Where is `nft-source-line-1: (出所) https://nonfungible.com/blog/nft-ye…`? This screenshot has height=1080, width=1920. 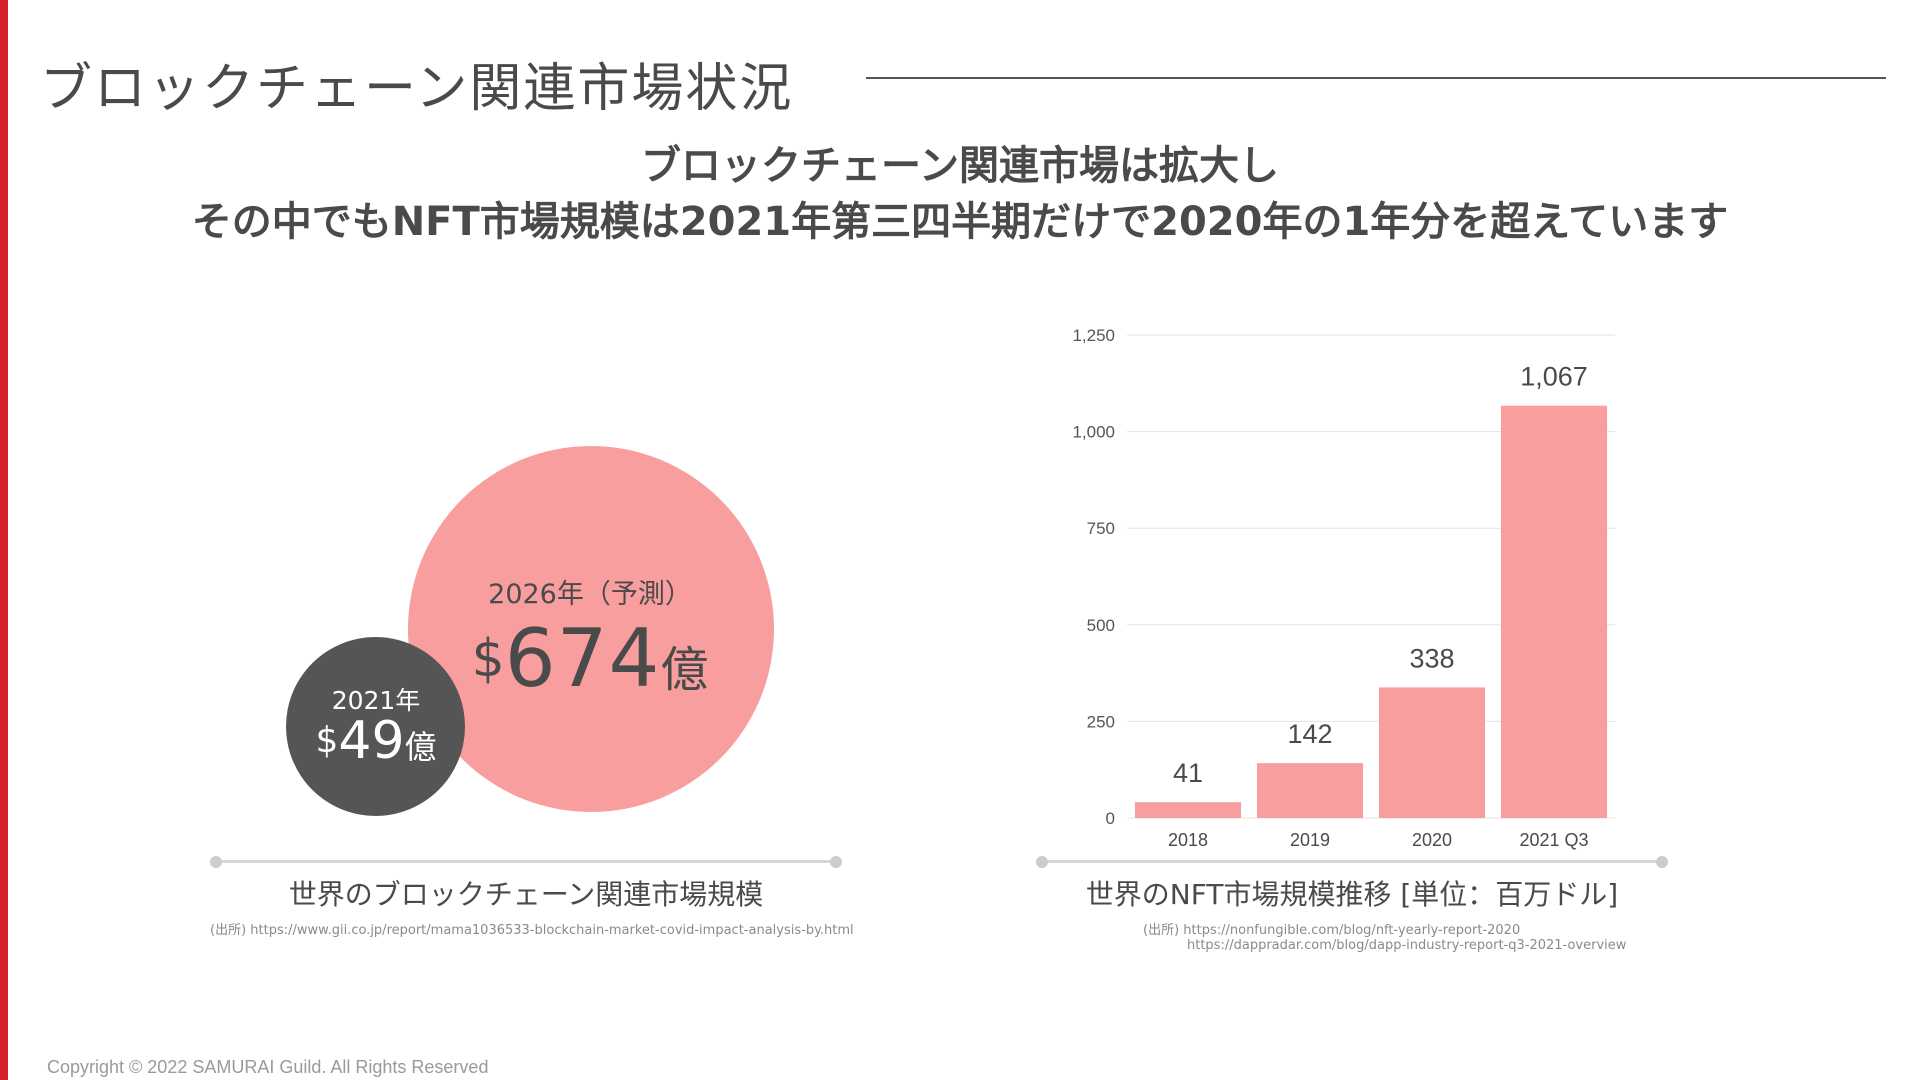 nft-source-line-1: (出所) https://nonfungible.com/blog/nft-ye… is located at coordinates (1332, 930).